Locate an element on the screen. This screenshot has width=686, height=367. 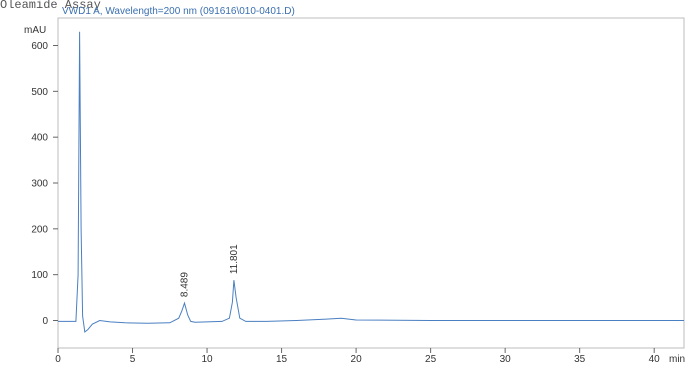
y-tick-label: 500 is located at coordinates (39, 92).